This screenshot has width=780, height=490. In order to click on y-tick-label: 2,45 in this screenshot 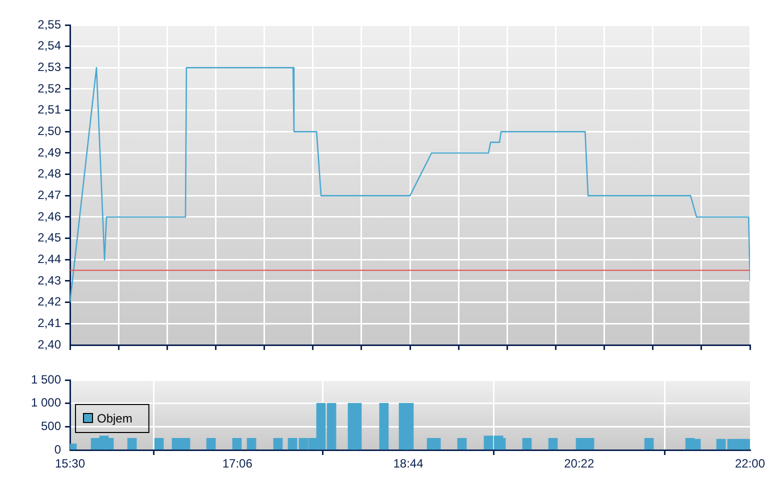, I will do `click(50, 237)`.